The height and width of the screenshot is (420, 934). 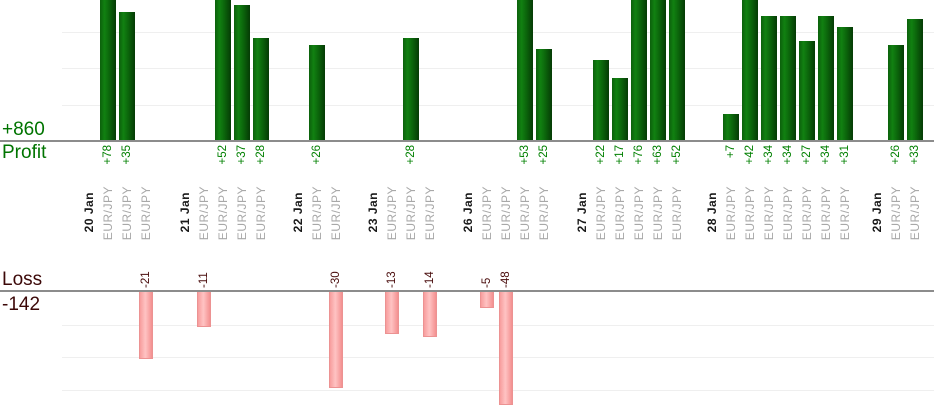 I want to click on loss-total: -142, so click(x=21, y=304).